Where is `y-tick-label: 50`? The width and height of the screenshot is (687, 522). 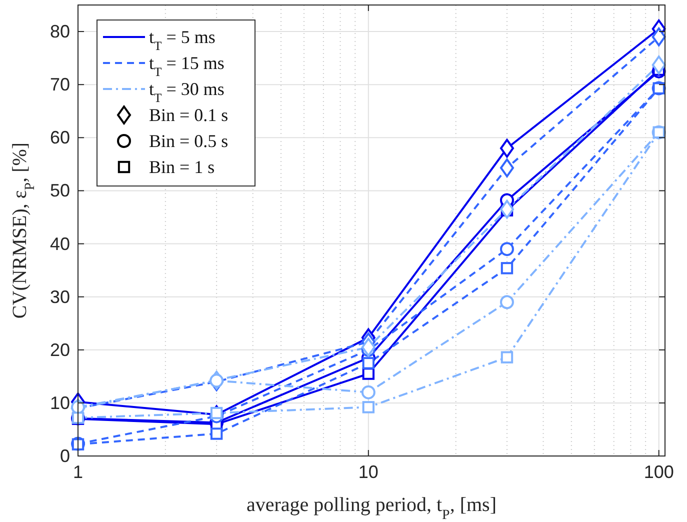
y-tick-label: 50 is located at coordinates (60, 190).